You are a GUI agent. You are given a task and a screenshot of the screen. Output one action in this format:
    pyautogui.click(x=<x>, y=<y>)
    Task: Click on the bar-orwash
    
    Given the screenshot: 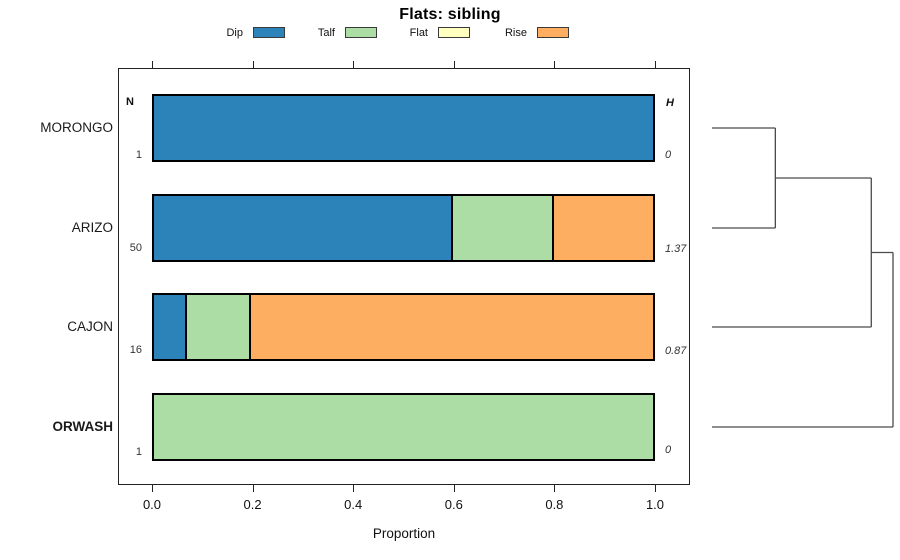 What is the action you would take?
    pyautogui.click(x=403, y=427)
    